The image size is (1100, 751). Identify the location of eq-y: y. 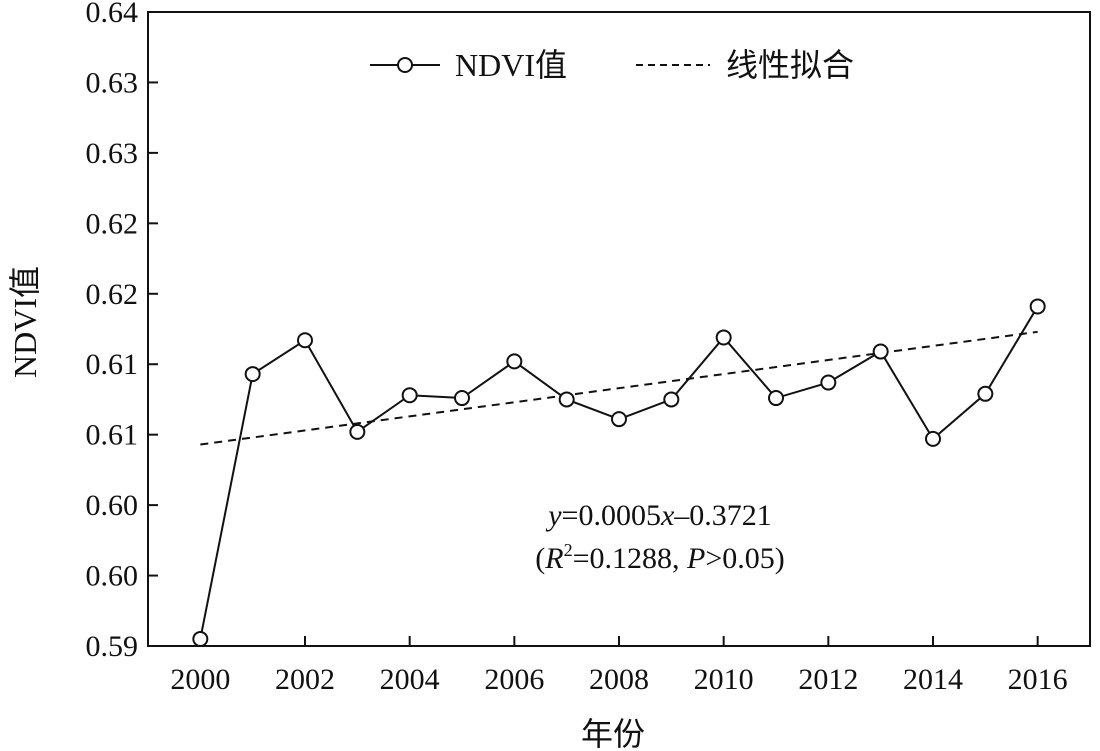
(553, 515).